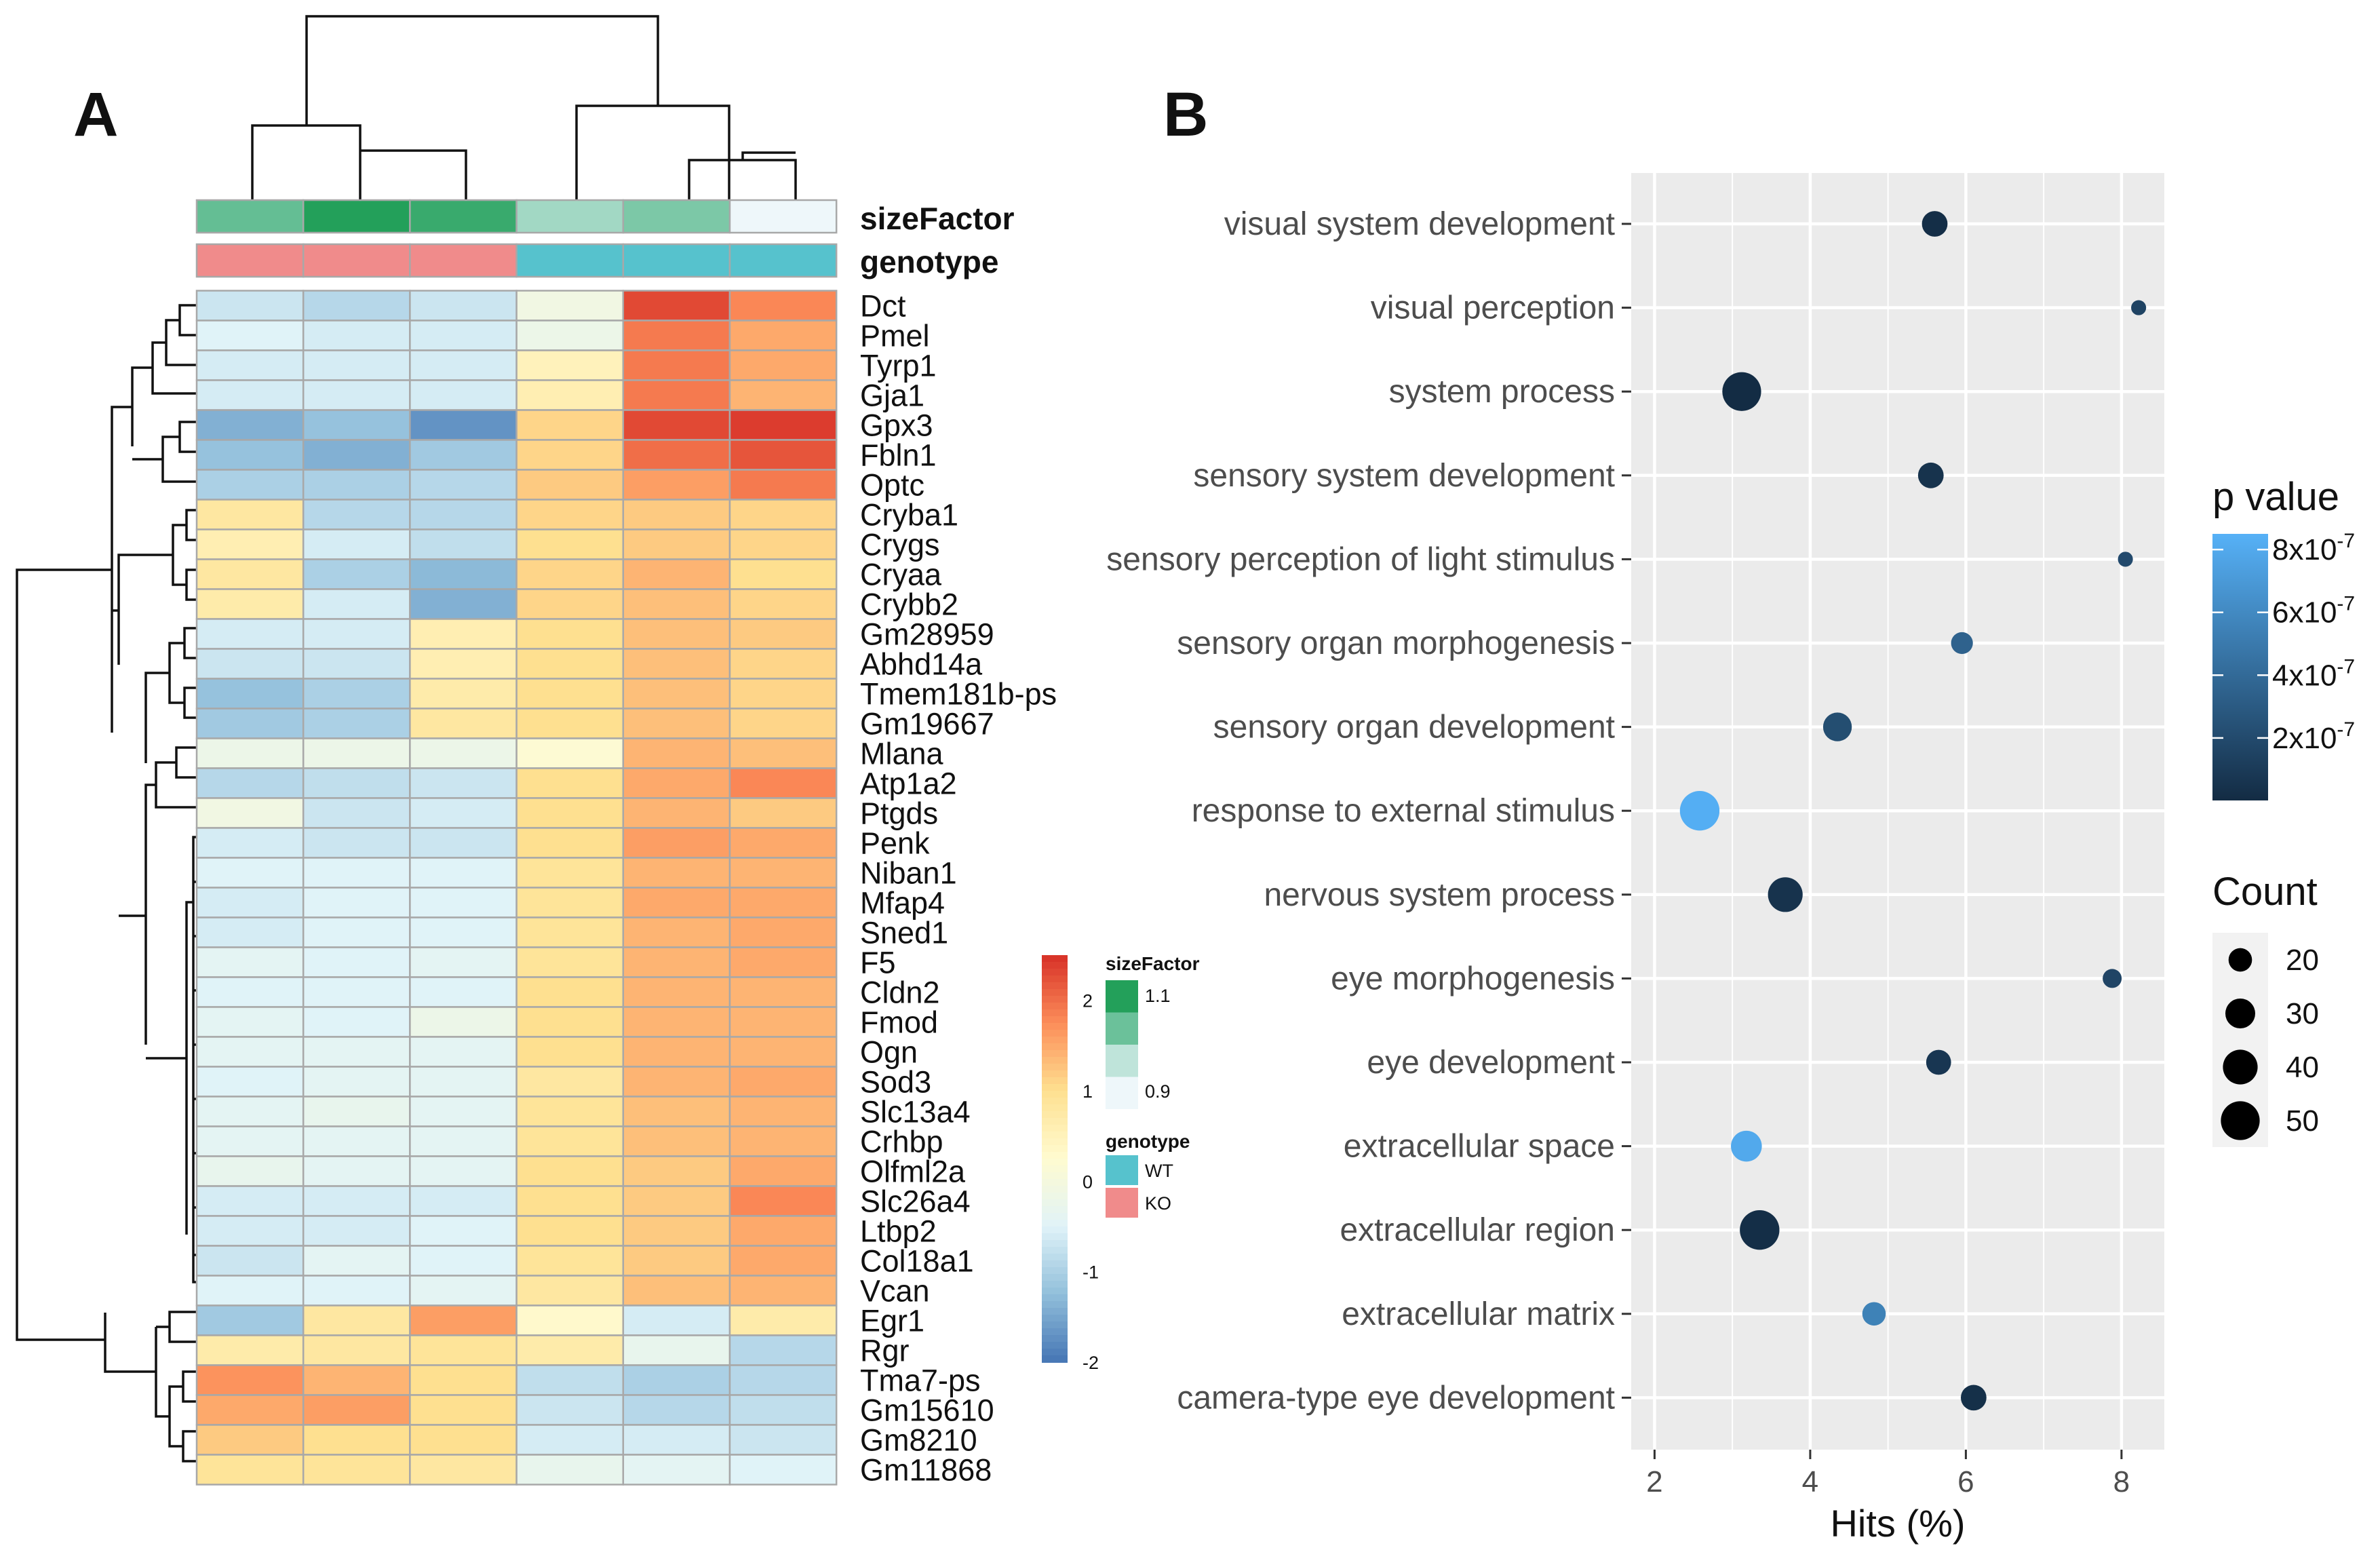 The height and width of the screenshot is (1567, 2380). Describe the element at coordinates (2313, 673) in the screenshot. I see `pvalue-tick-label: 4x10⁻⁷` at that location.